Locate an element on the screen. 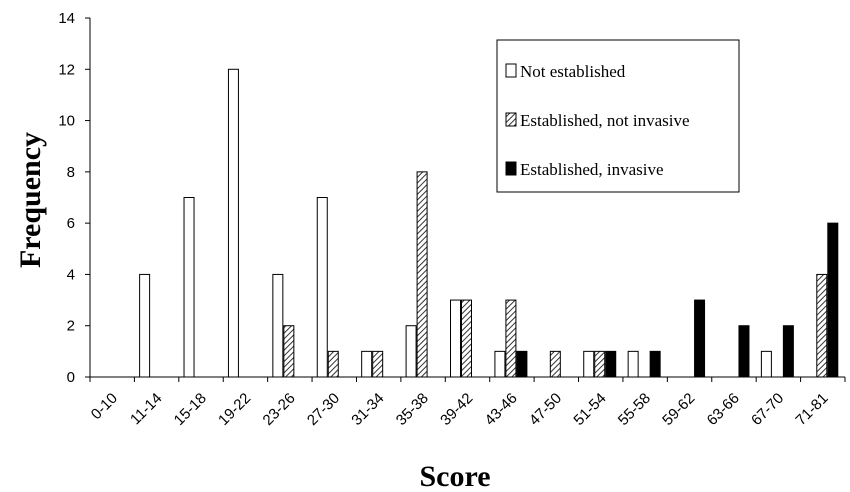 This screenshot has width=850, height=492. x-tick-label: 35-38 is located at coordinates (412, 409).